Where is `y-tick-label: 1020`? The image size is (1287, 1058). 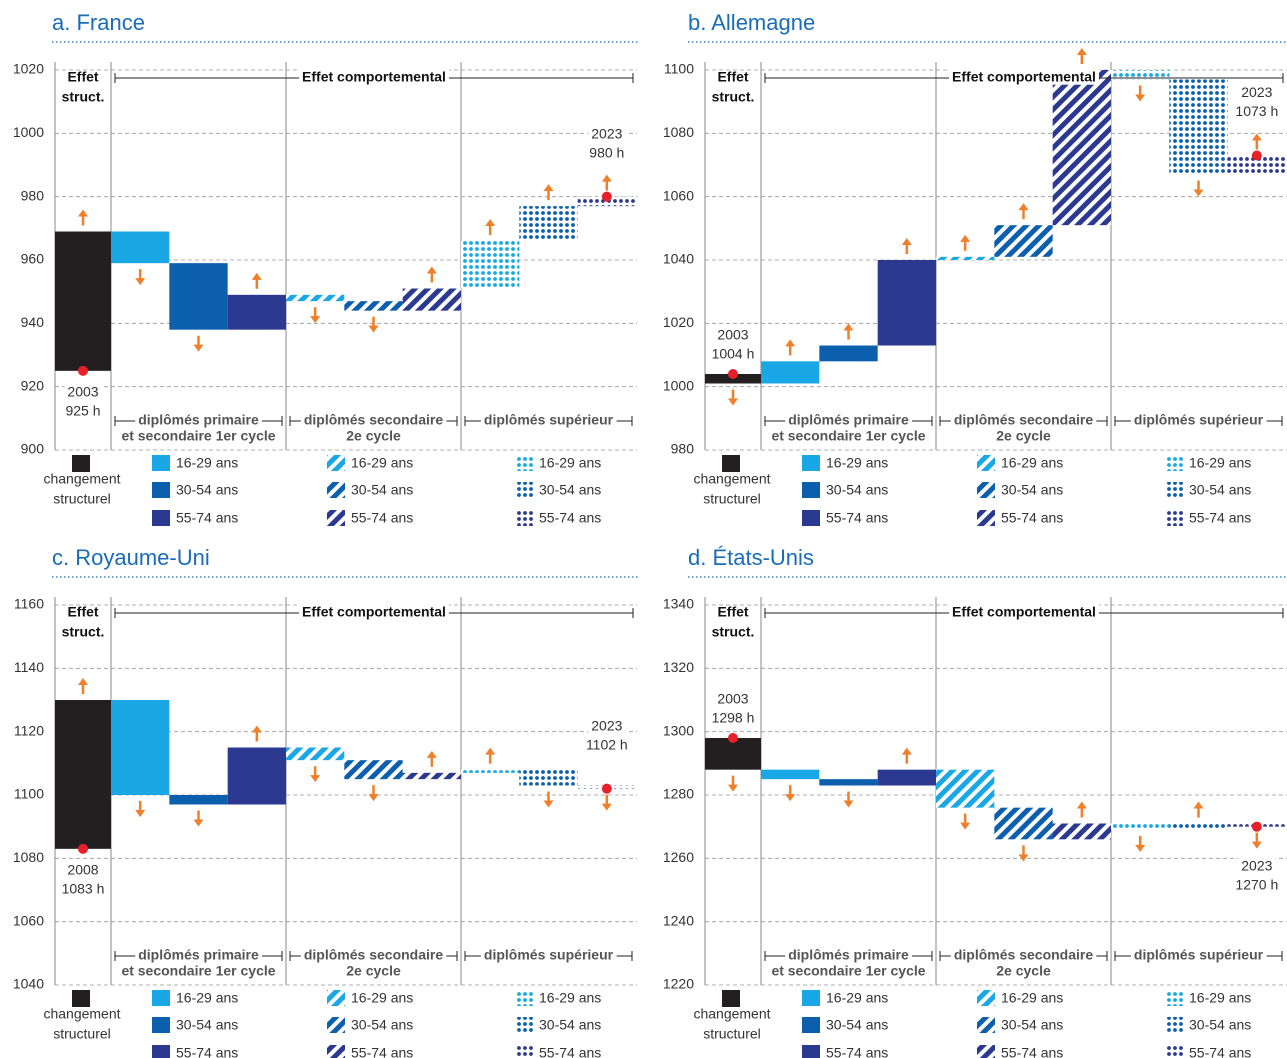 y-tick-label: 1020 is located at coordinates (678, 322).